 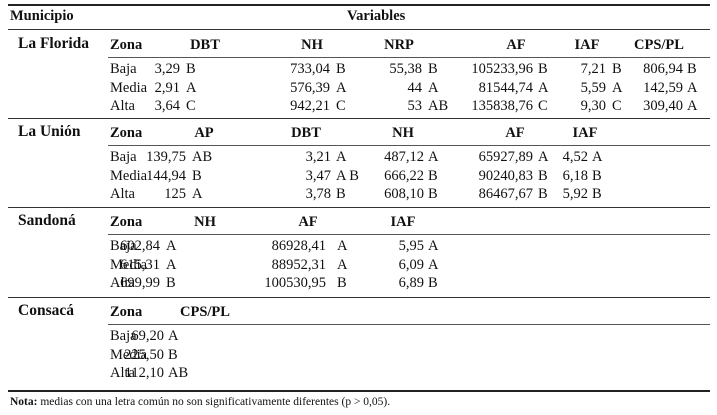 What do you see at coordinates (166, 157) in the screenshot?
I see `cell-value: 139,75` at bounding box center [166, 157].